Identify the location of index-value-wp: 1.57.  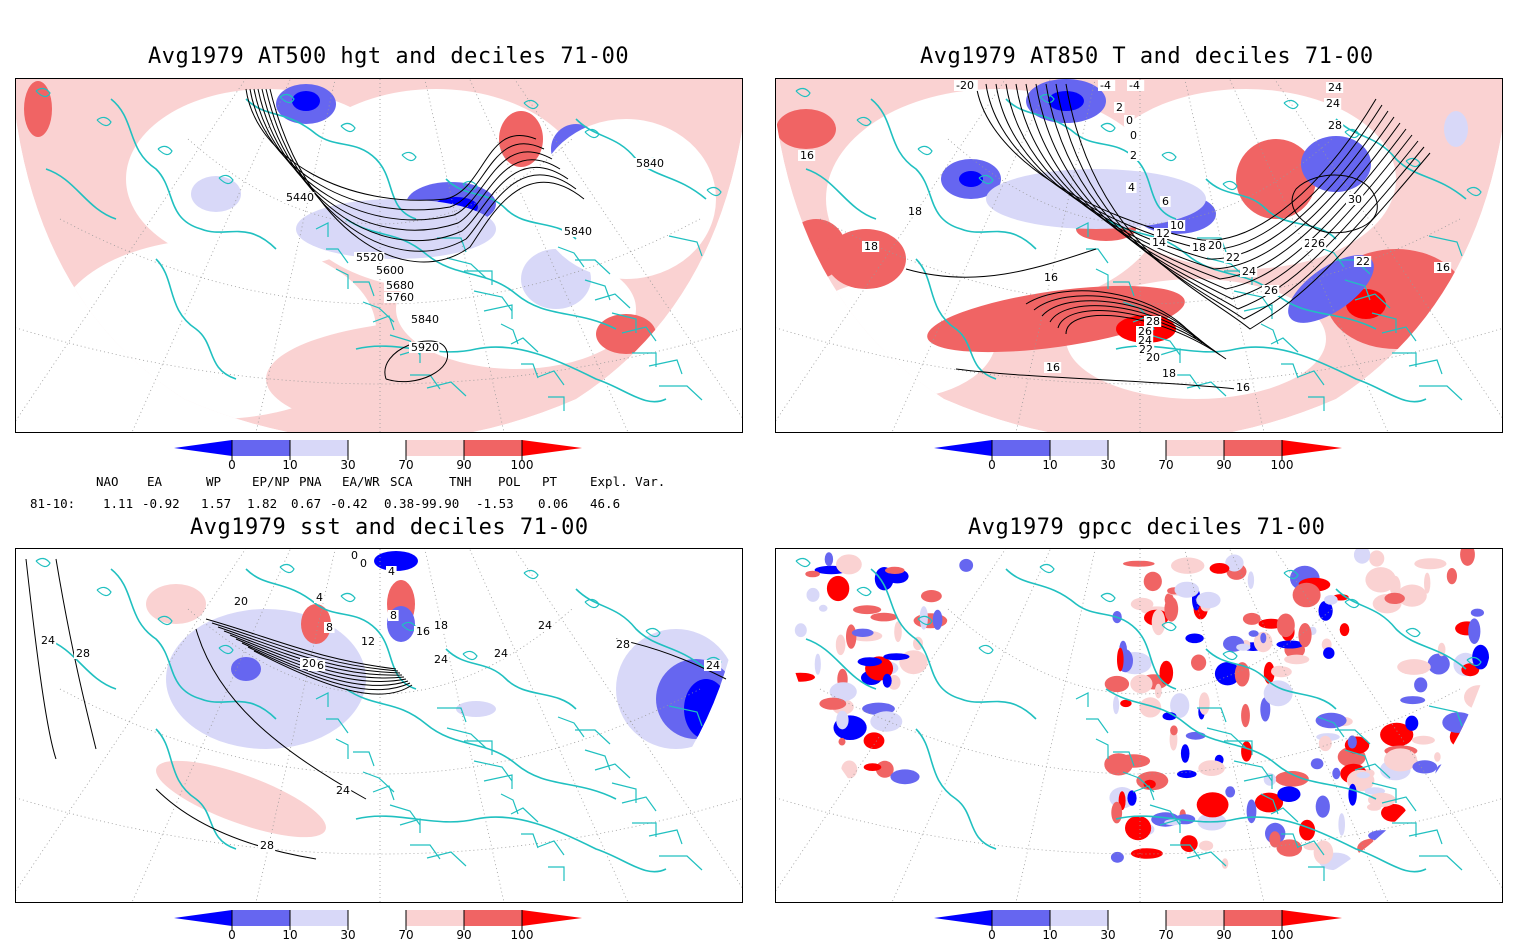
(216, 503).